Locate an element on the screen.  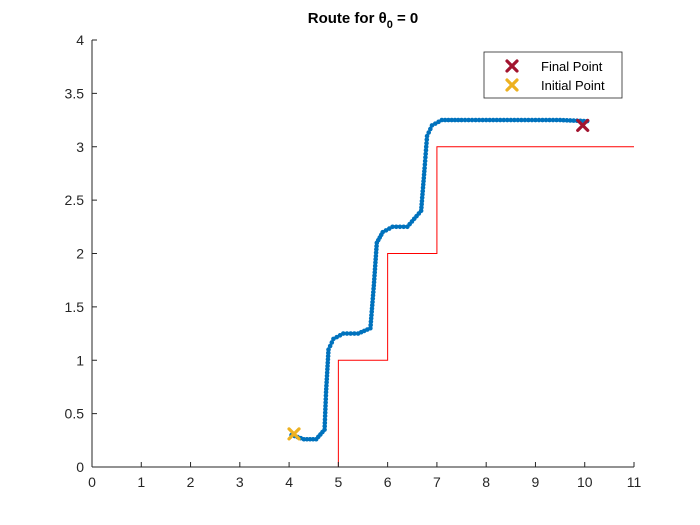
y-tick-label: 2.5 is located at coordinates (75, 200).